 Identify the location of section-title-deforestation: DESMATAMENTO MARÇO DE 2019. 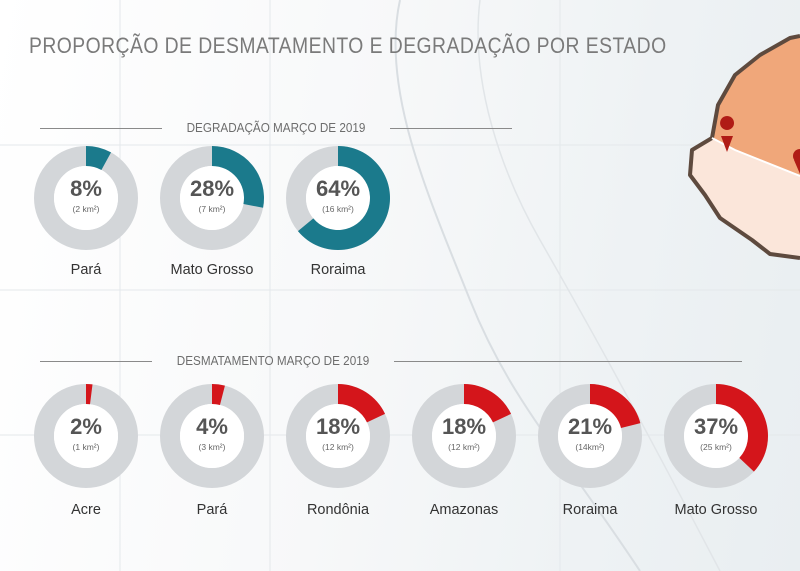
(273, 360).